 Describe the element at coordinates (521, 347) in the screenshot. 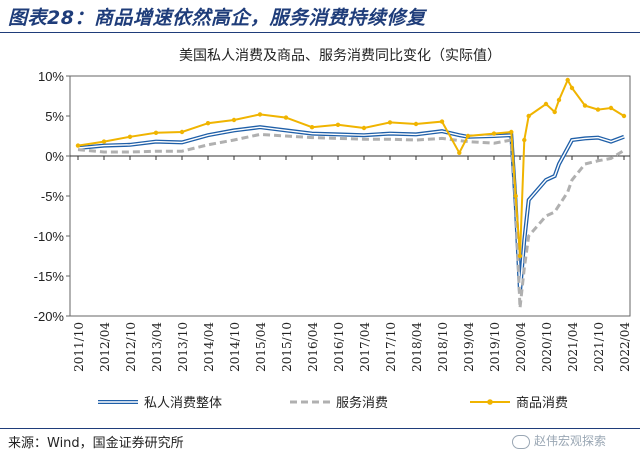

I see `x-tick-label: 2020/04` at that location.